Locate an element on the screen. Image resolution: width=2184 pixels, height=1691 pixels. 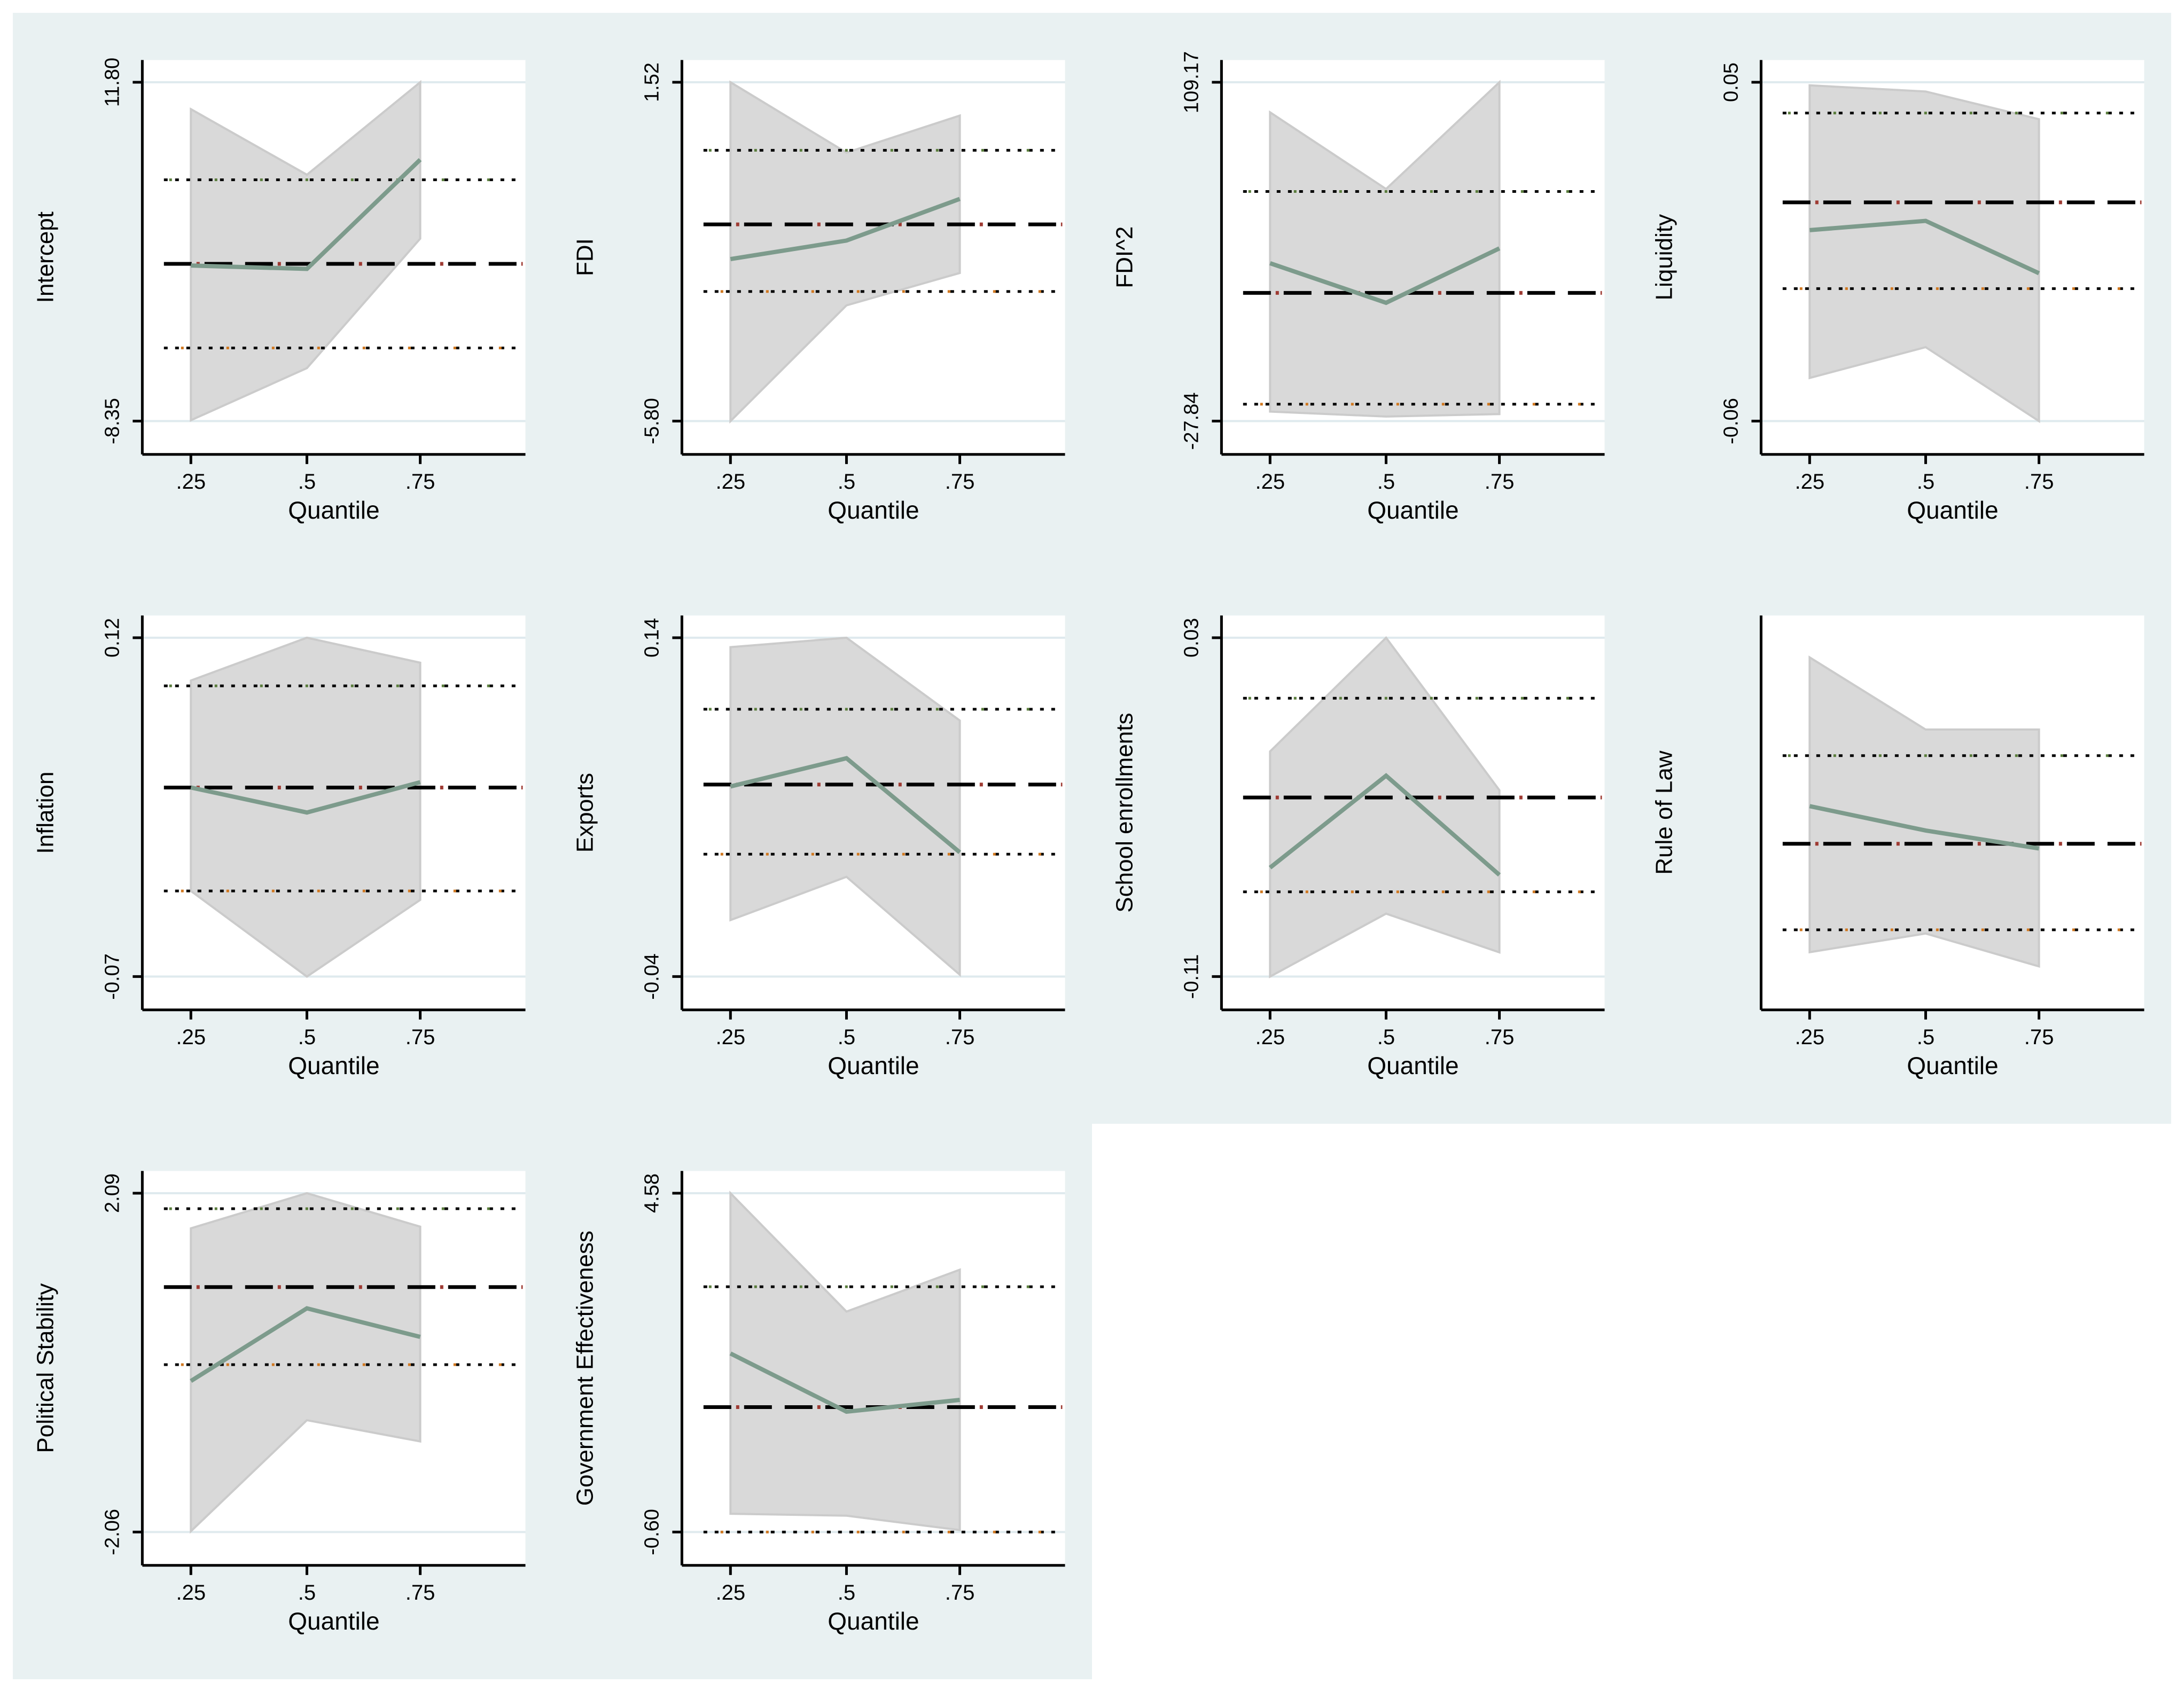
y-tick-top-label: 0.14 is located at coordinates (652, 638).